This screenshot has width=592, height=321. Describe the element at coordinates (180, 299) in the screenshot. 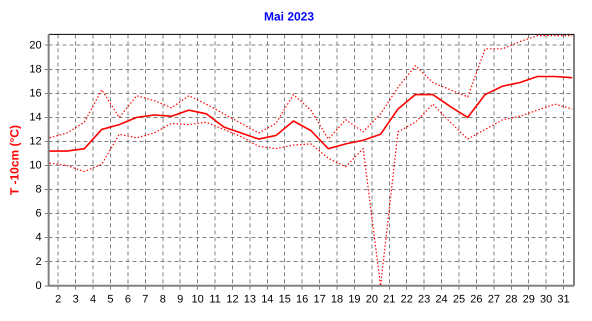

I see `x-tick-label: 9` at that location.